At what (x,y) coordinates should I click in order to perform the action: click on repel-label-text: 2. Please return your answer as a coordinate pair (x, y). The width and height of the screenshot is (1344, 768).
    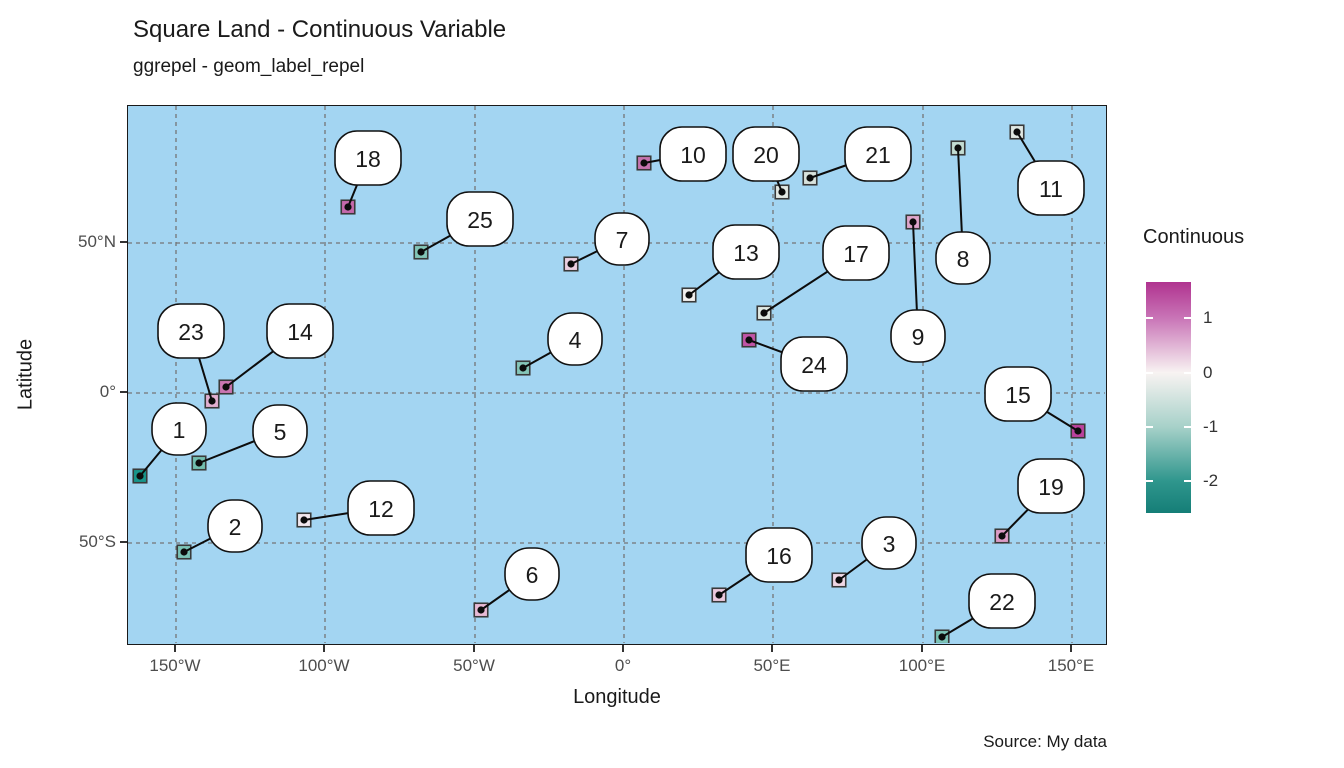
    Looking at the image, I should click on (235, 527).